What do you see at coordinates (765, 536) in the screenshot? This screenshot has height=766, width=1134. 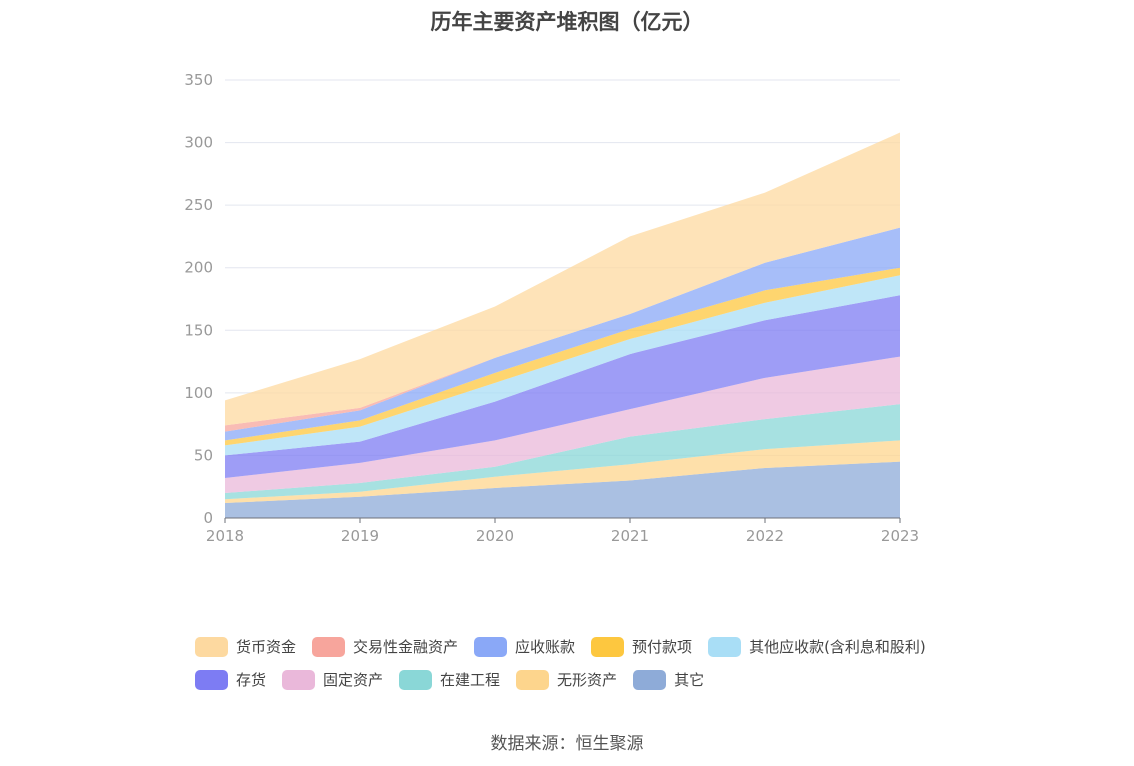 I see `x-tick-label: 2022` at bounding box center [765, 536].